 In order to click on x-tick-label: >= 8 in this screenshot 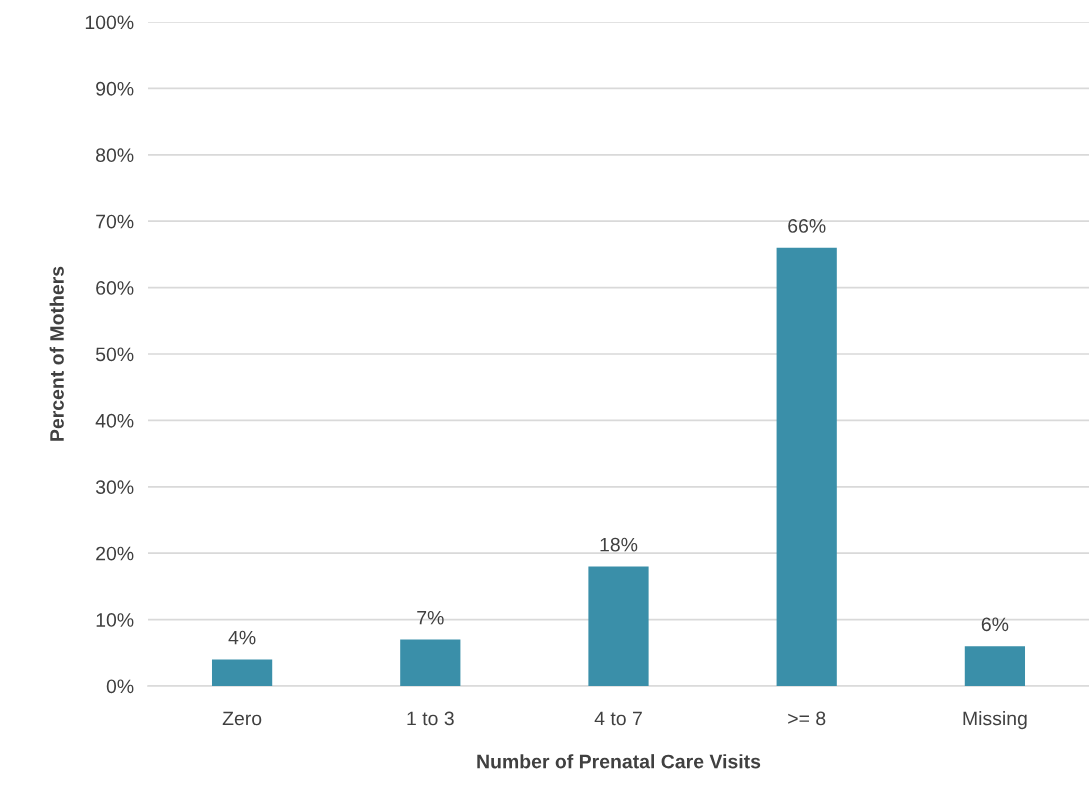, I will do `click(807, 718)`.